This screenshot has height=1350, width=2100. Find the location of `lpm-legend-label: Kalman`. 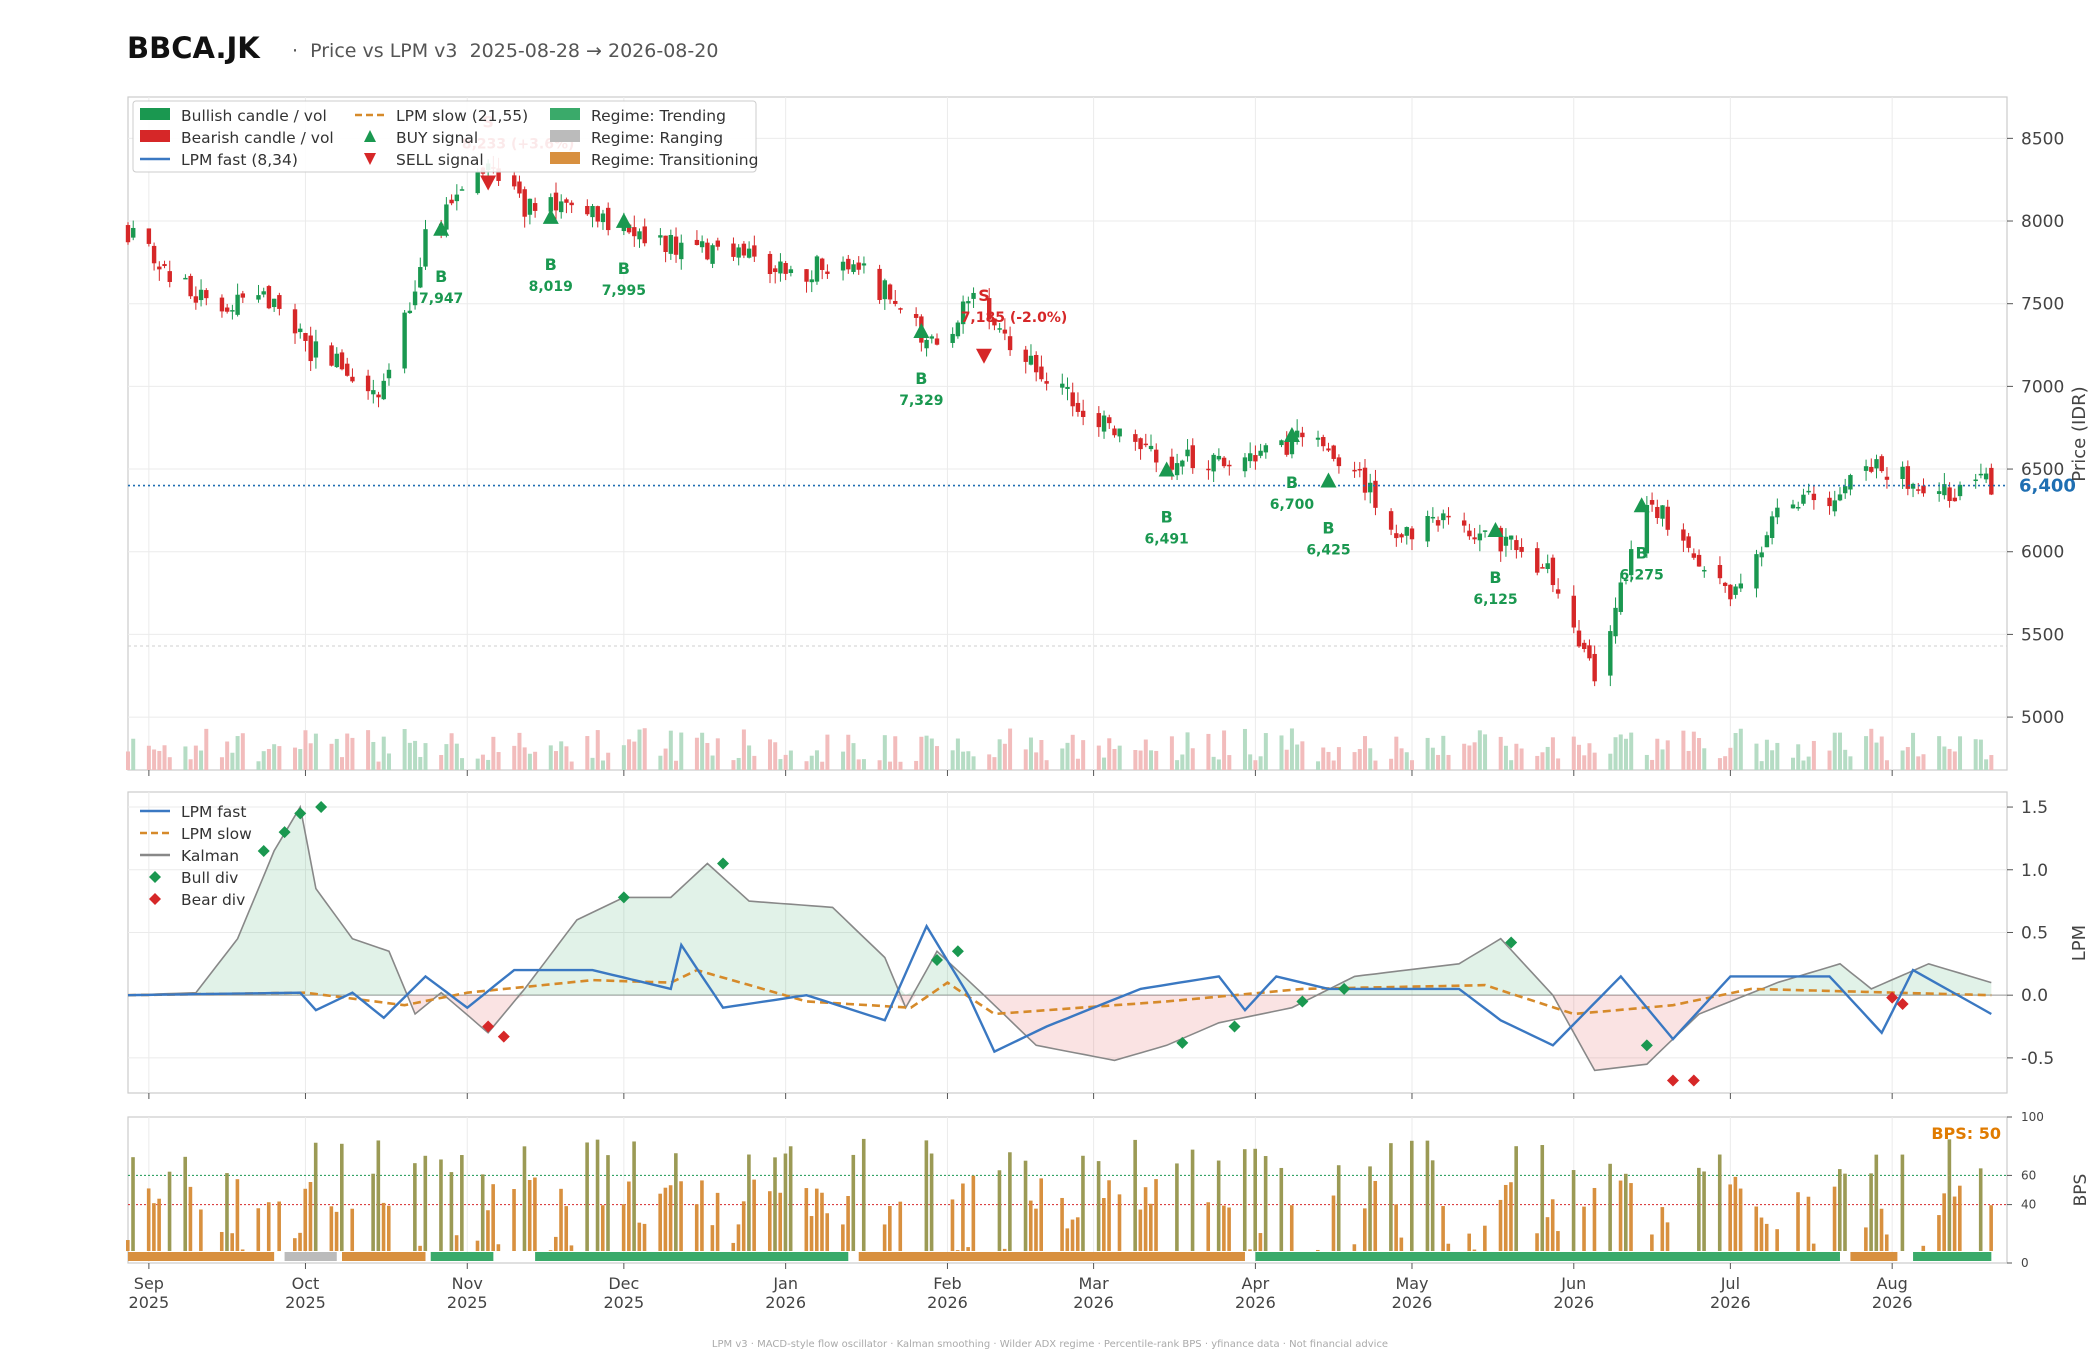

lpm-legend-label: Kalman is located at coordinates (210, 856).